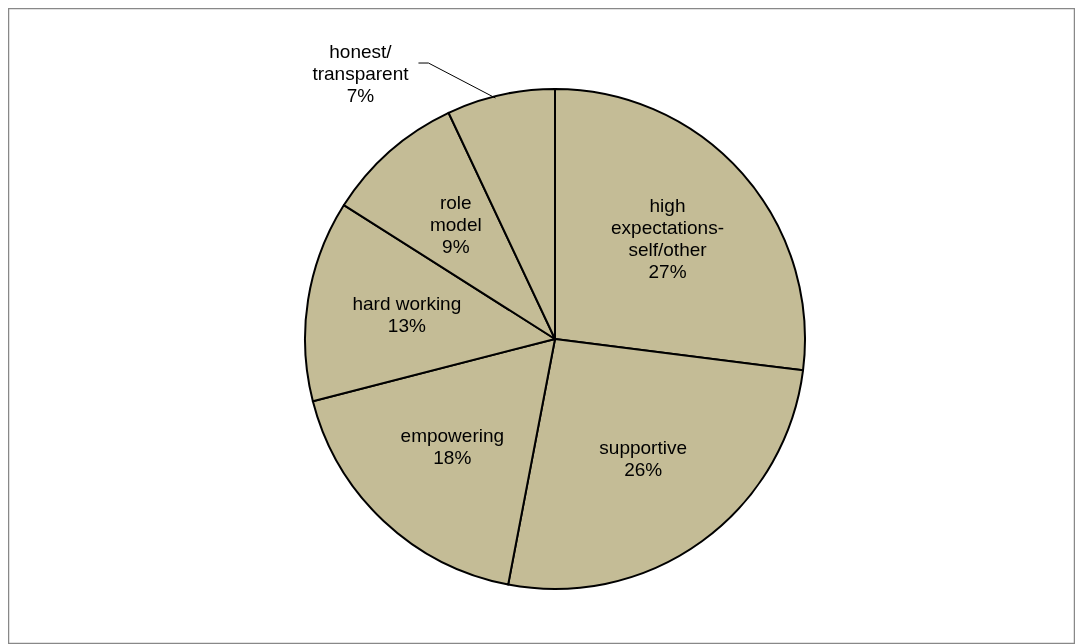 This screenshot has width=1075, height=644. What do you see at coordinates (452, 458) in the screenshot?
I see `data-label: 18%` at bounding box center [452, 458].